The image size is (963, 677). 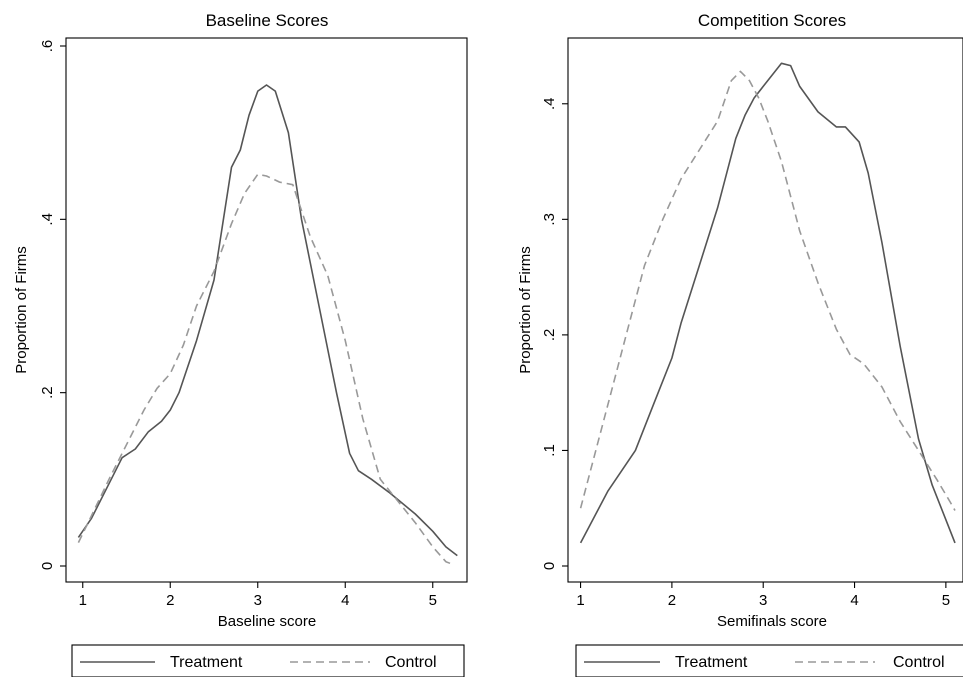 I want to click on chart-title: Competition Scores, so click(x=772, y=20).